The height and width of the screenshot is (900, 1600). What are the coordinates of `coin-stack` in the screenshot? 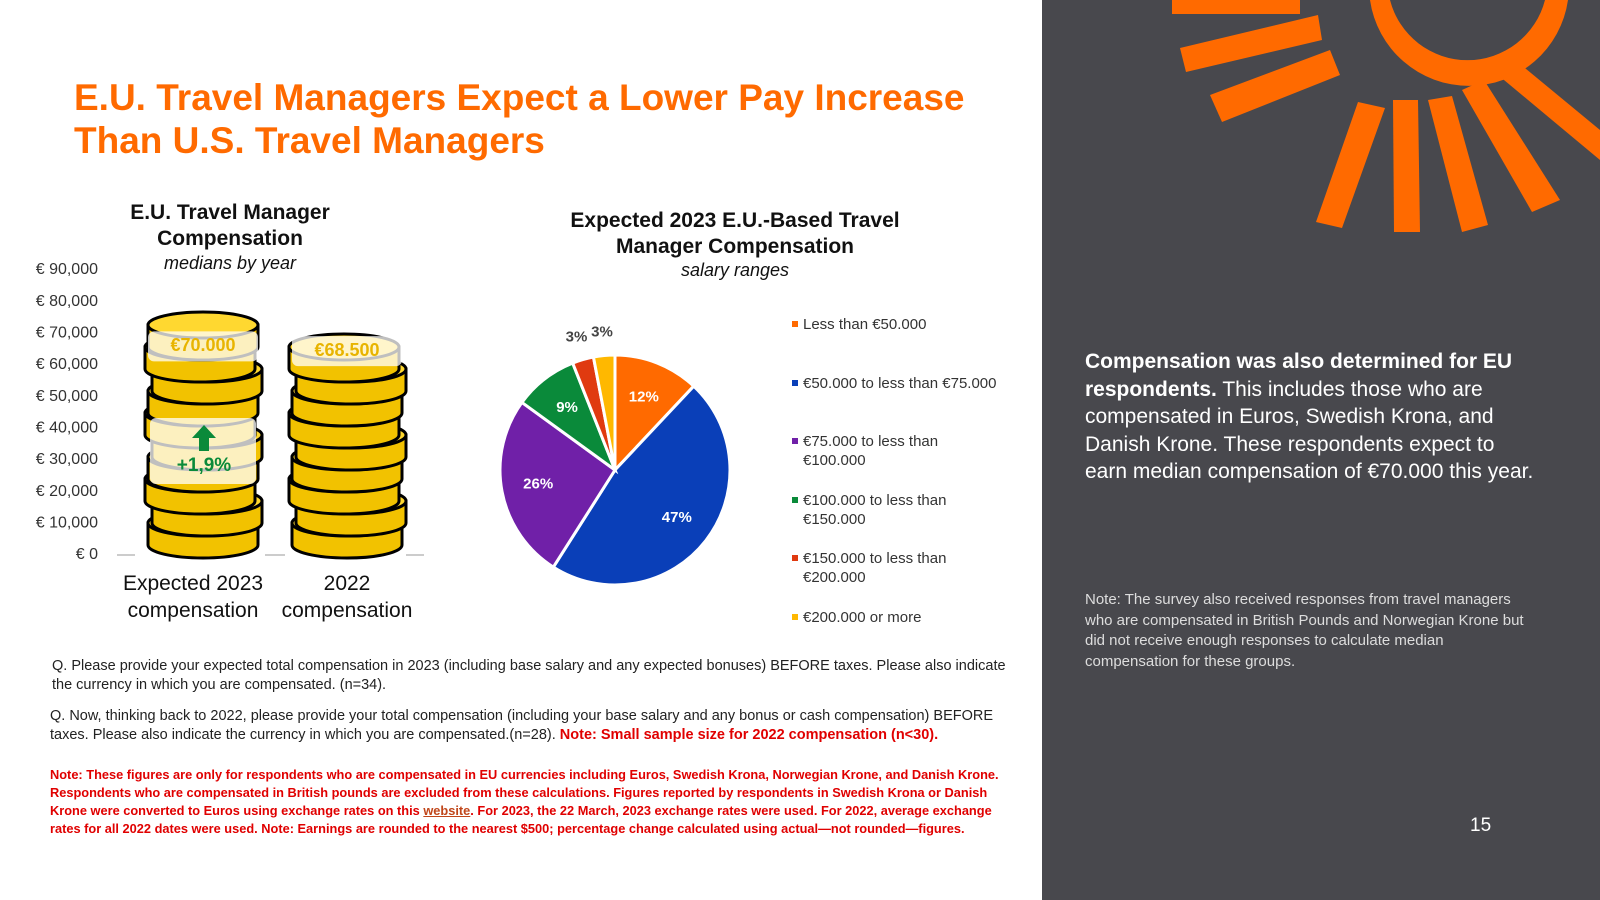 It's located at (347, 446).